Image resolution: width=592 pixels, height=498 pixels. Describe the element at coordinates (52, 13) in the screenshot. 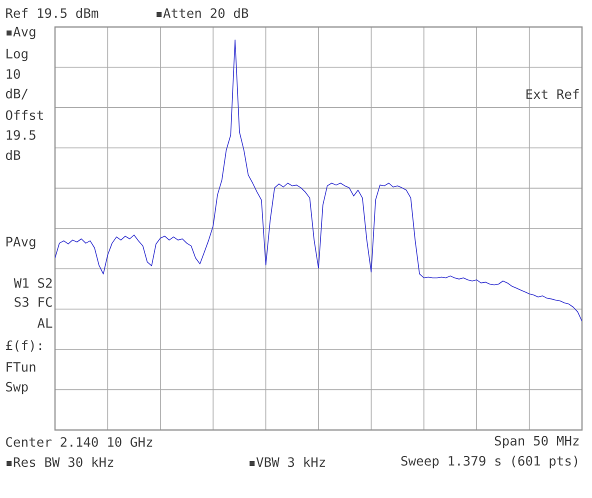

I see `text: Ref 19.5 dBm` at that location.